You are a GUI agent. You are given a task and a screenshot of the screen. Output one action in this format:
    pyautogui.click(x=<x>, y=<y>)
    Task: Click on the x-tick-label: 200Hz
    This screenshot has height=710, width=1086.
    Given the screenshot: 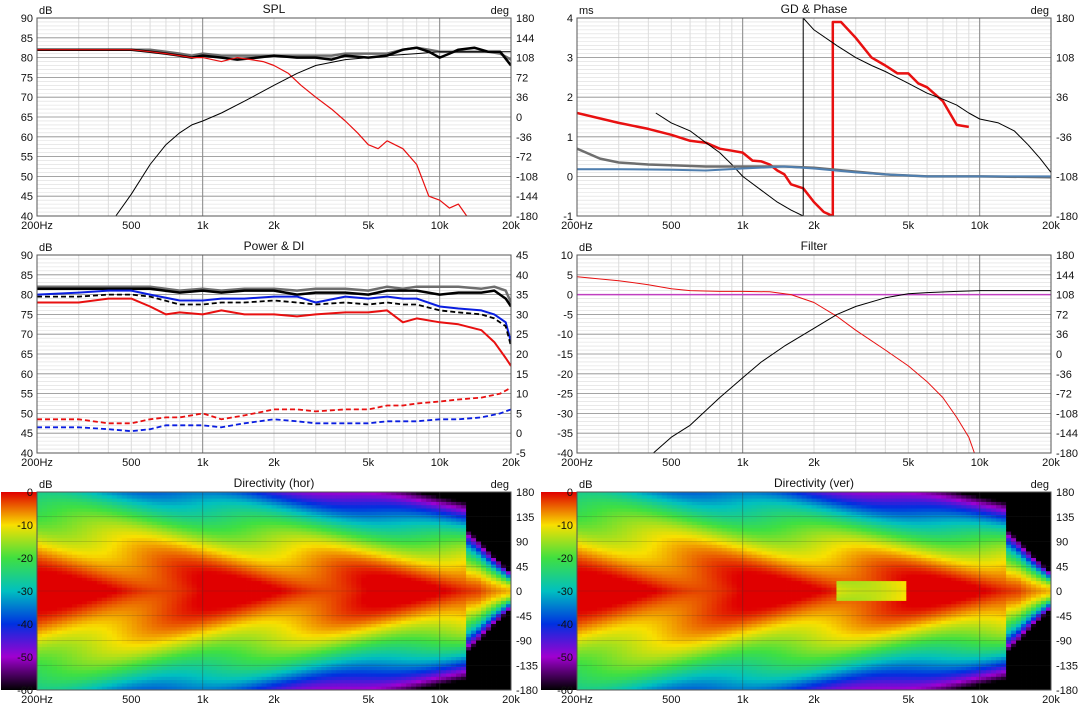 What is the action you would take?
    pyautogui.click(x=577, y=226)
    